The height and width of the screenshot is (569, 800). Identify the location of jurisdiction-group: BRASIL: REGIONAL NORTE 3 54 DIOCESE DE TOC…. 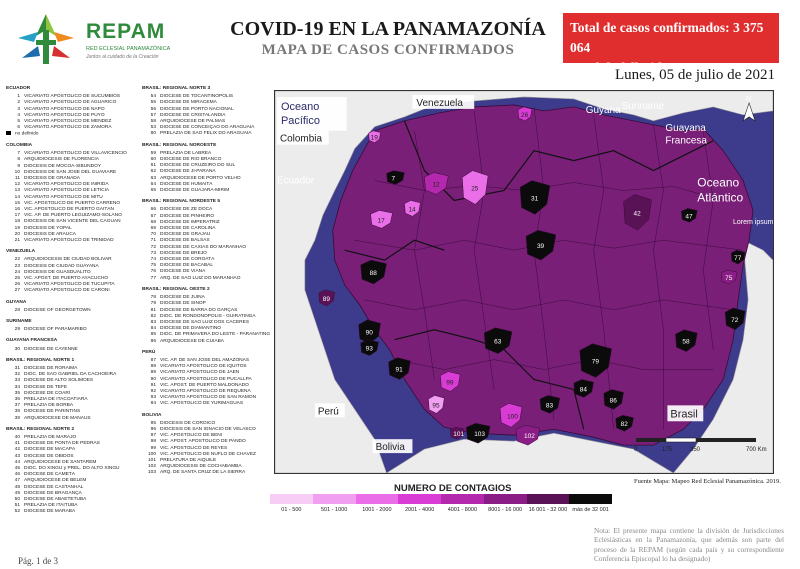
(206, 112).